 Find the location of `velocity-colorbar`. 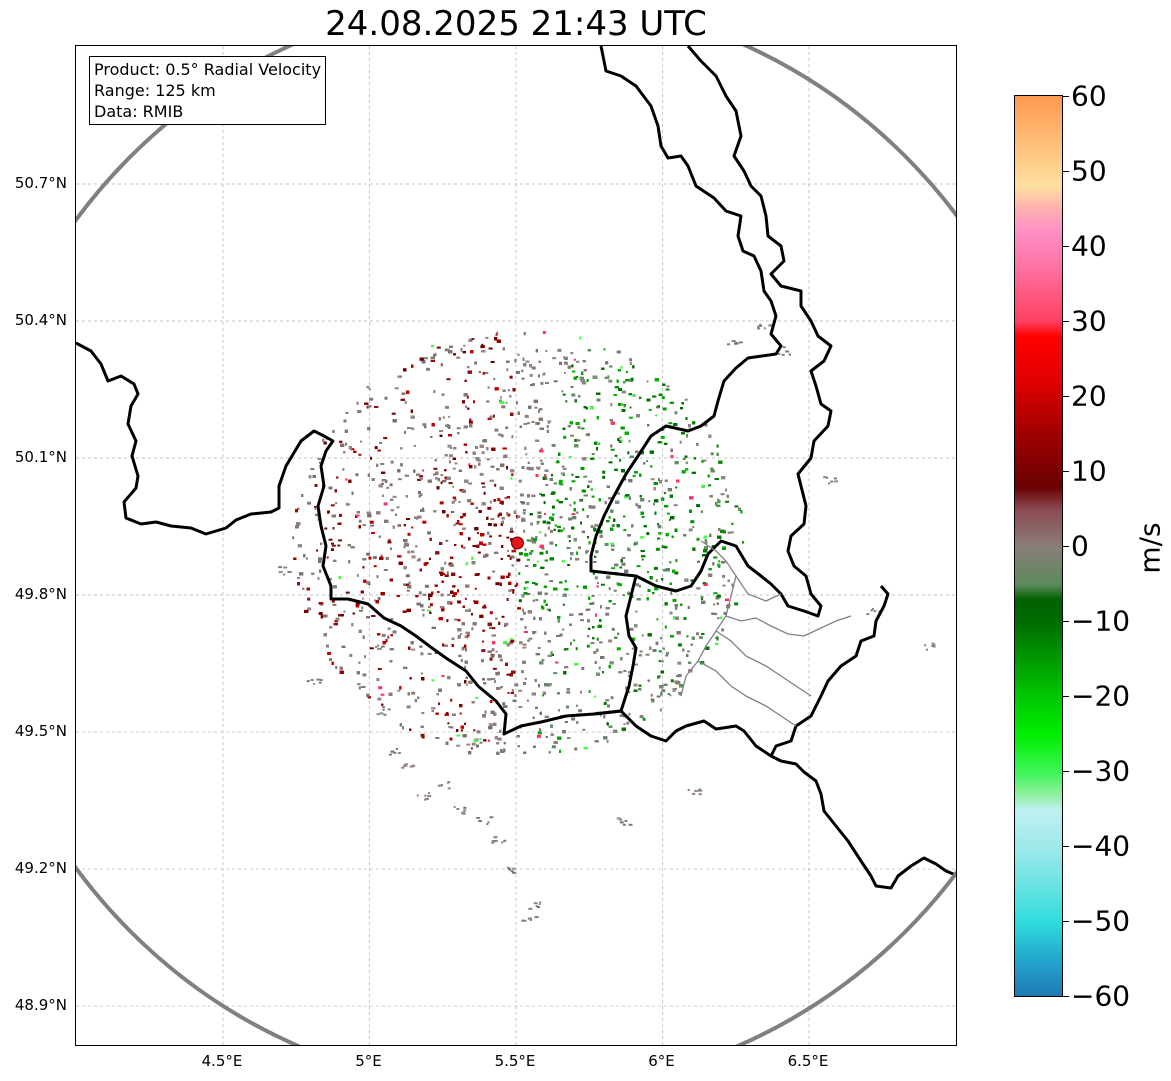

velocity-colorbar is located at coordinates (1038, 546).